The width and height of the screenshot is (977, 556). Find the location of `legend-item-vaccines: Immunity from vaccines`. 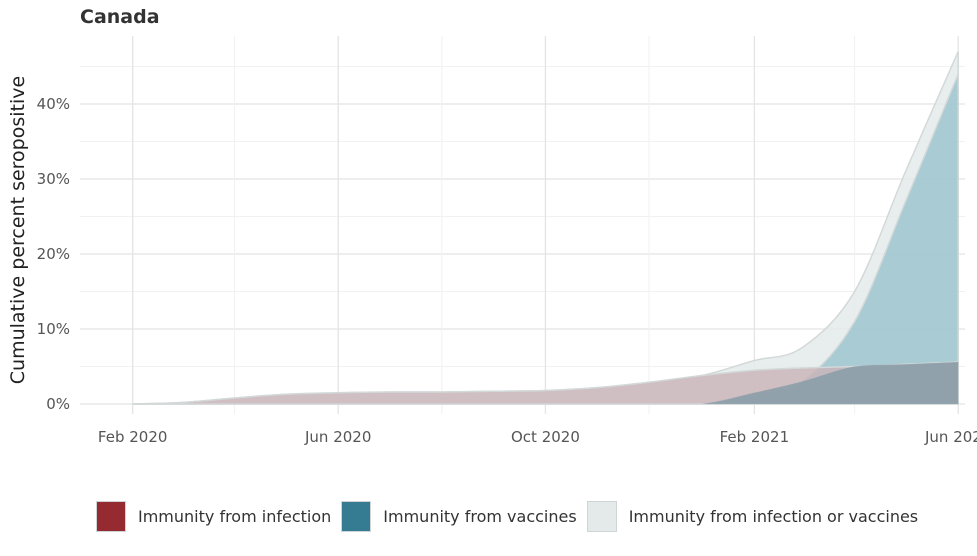

legend-item-vaccines: Immunity from vaccines is located at coordinates (459, 516).